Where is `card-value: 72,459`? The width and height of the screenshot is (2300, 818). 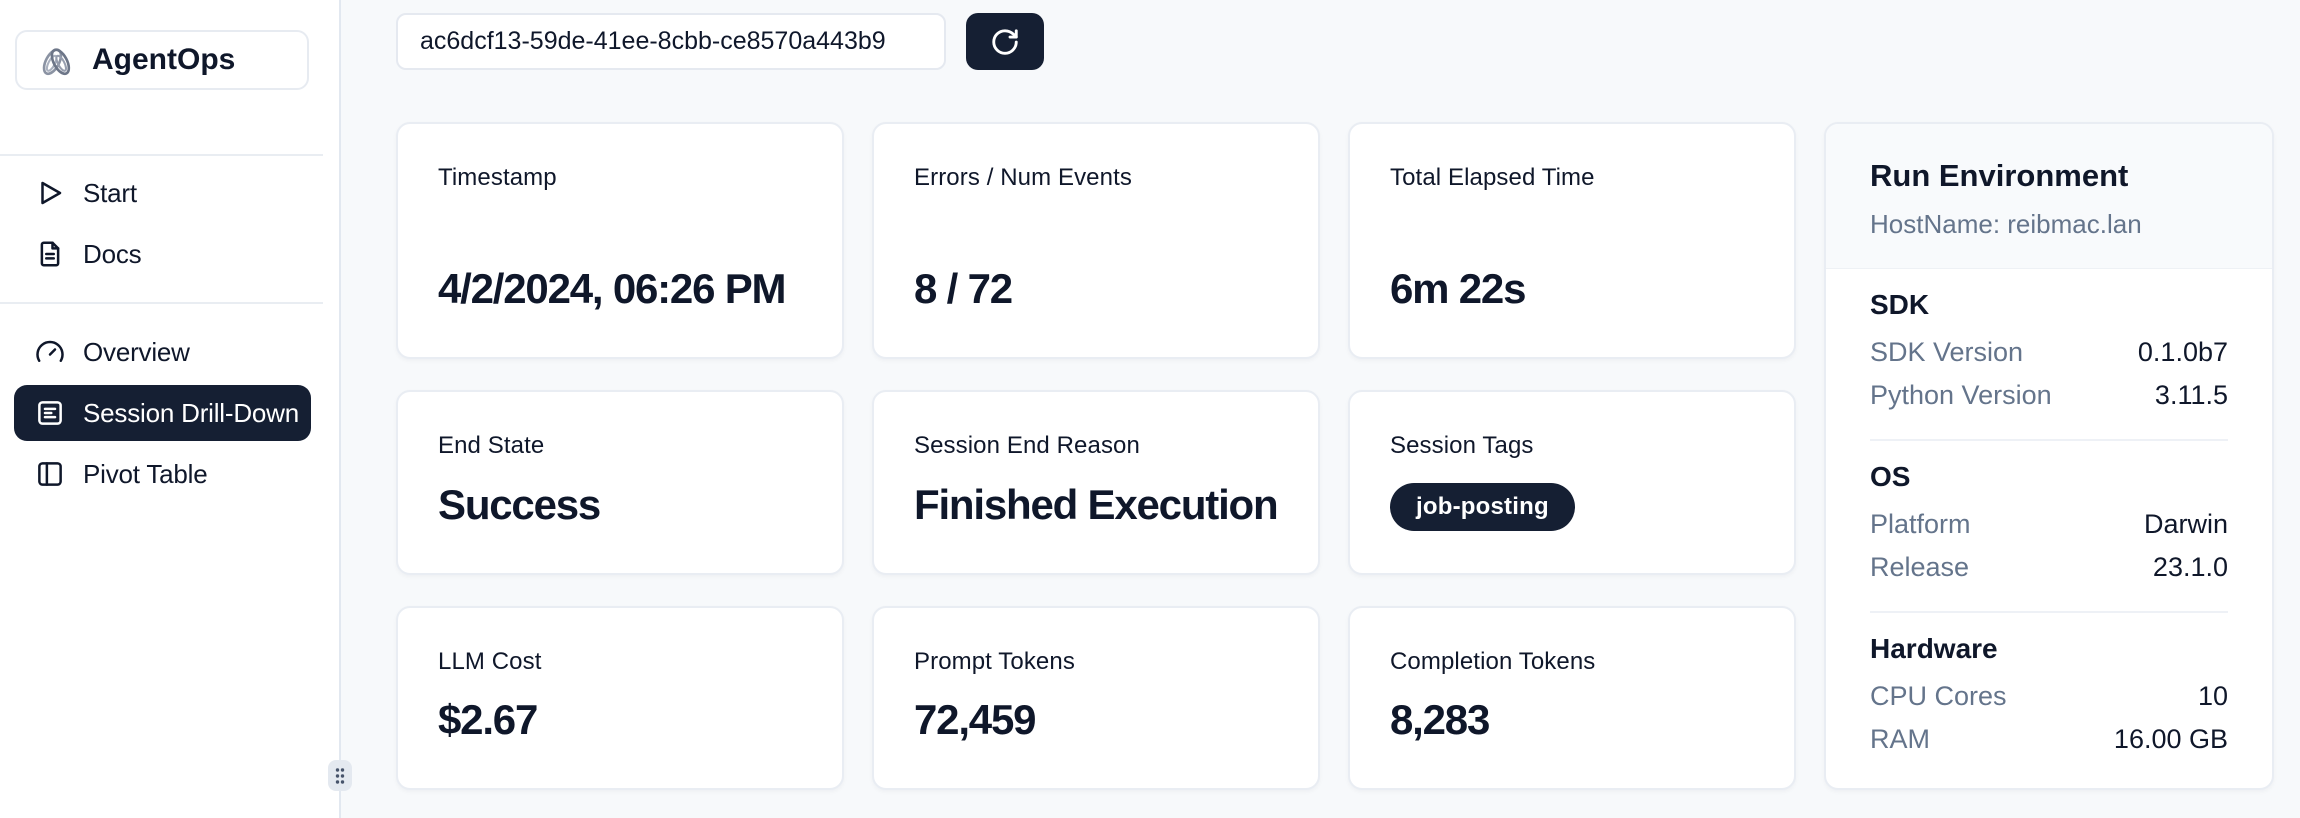 card-value: 72,459 is located at coordinates (975, 719).